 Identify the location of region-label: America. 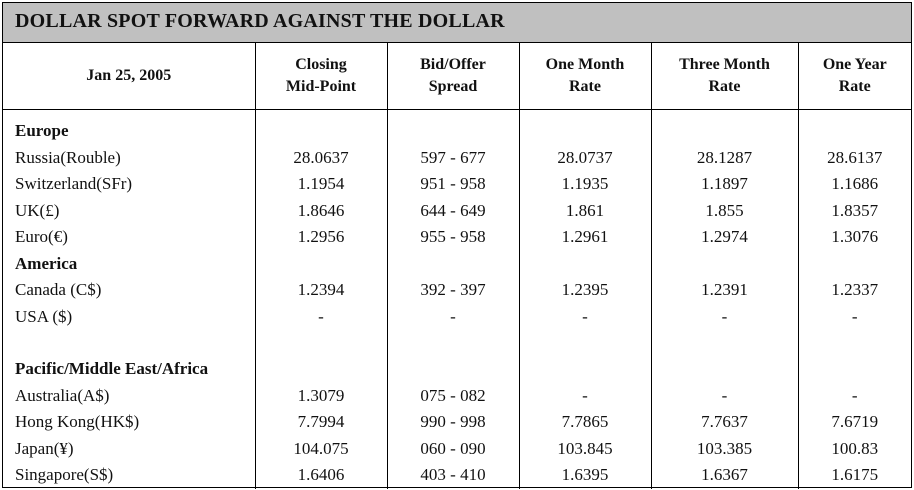
(46, 263).